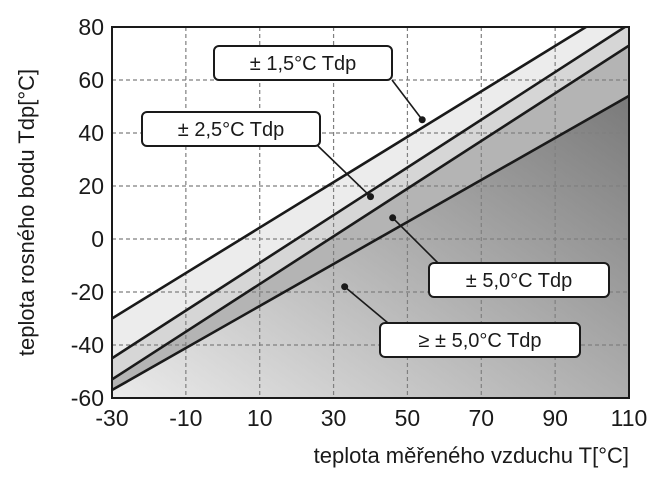 The image size is (657, 478). I want to click on callout-1: ± 1,5°C Tdp, so click(319, 84).